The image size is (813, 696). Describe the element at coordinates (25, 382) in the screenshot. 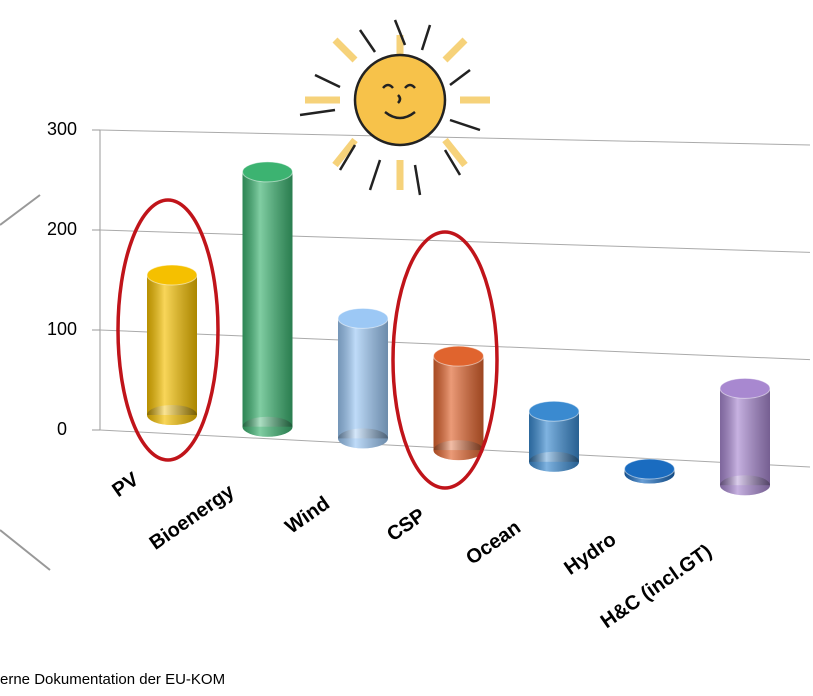

I see `decor-lines` at that location.